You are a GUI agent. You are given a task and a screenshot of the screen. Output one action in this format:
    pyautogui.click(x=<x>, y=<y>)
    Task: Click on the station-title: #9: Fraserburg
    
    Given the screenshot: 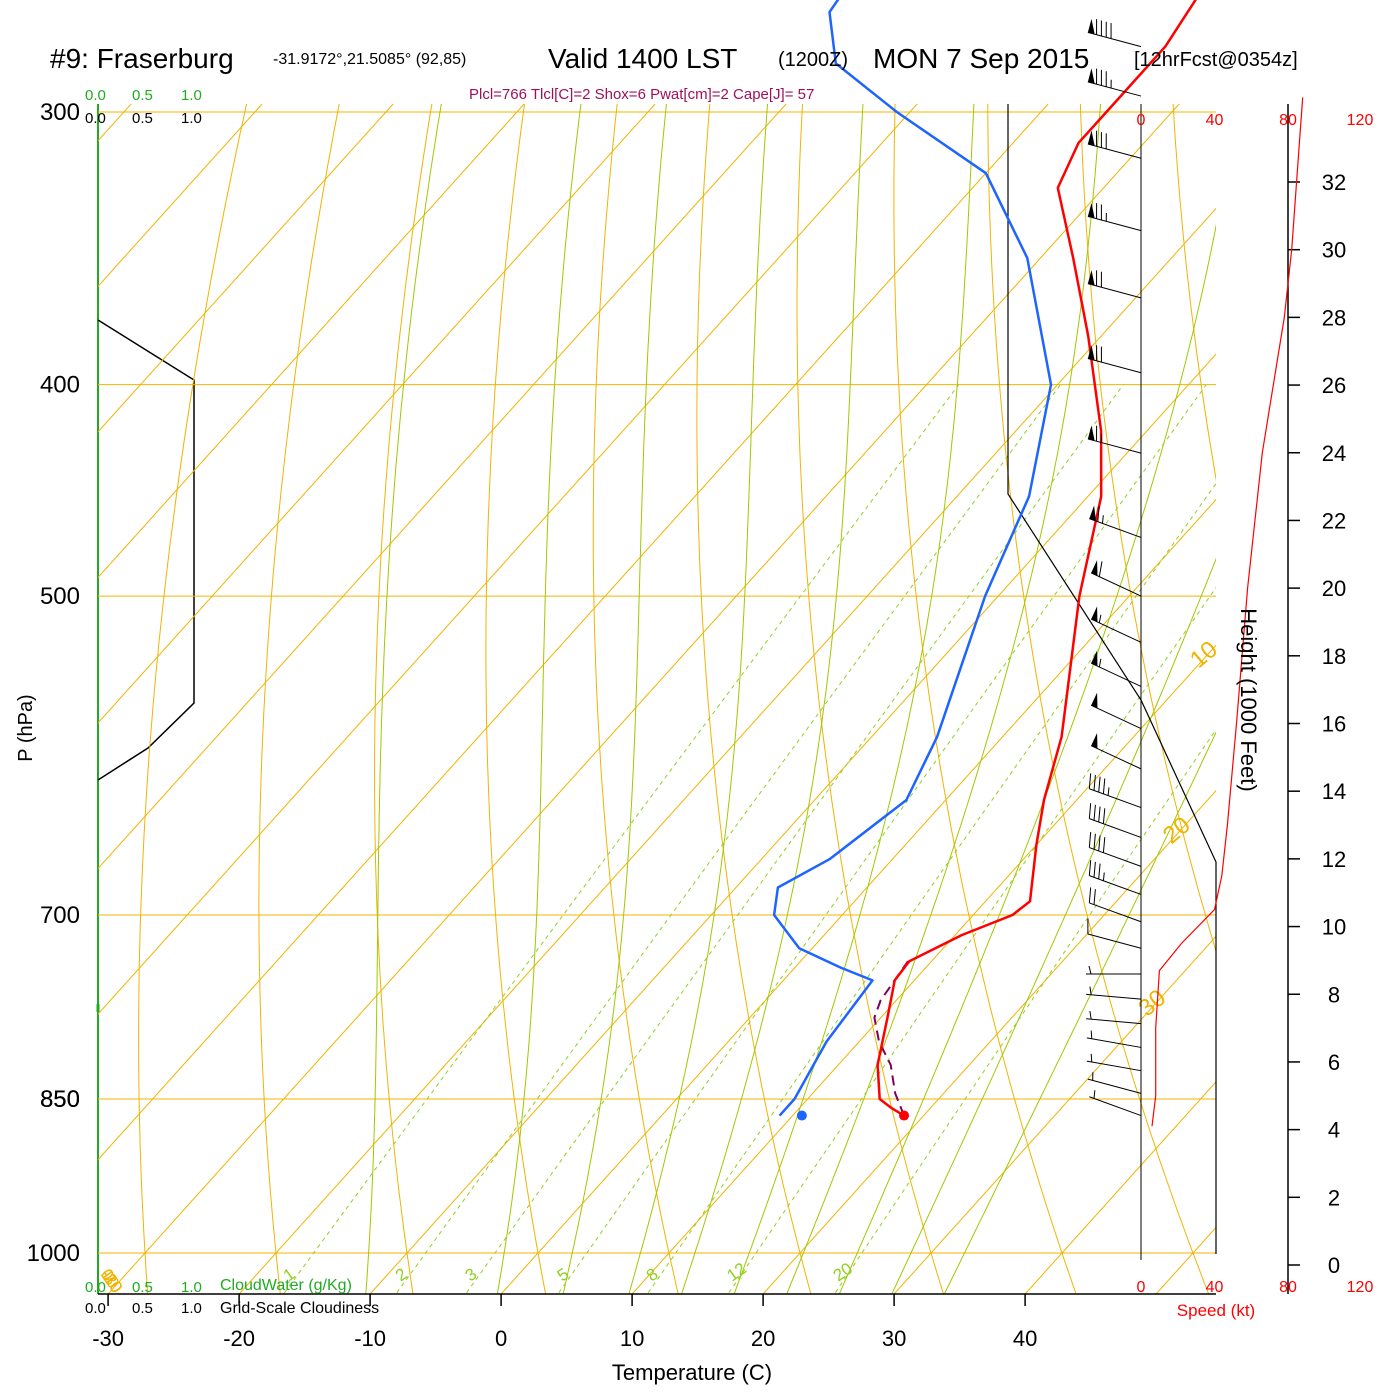 What is the action you would take?
    pyautogui.click(x=142, y=58)
    